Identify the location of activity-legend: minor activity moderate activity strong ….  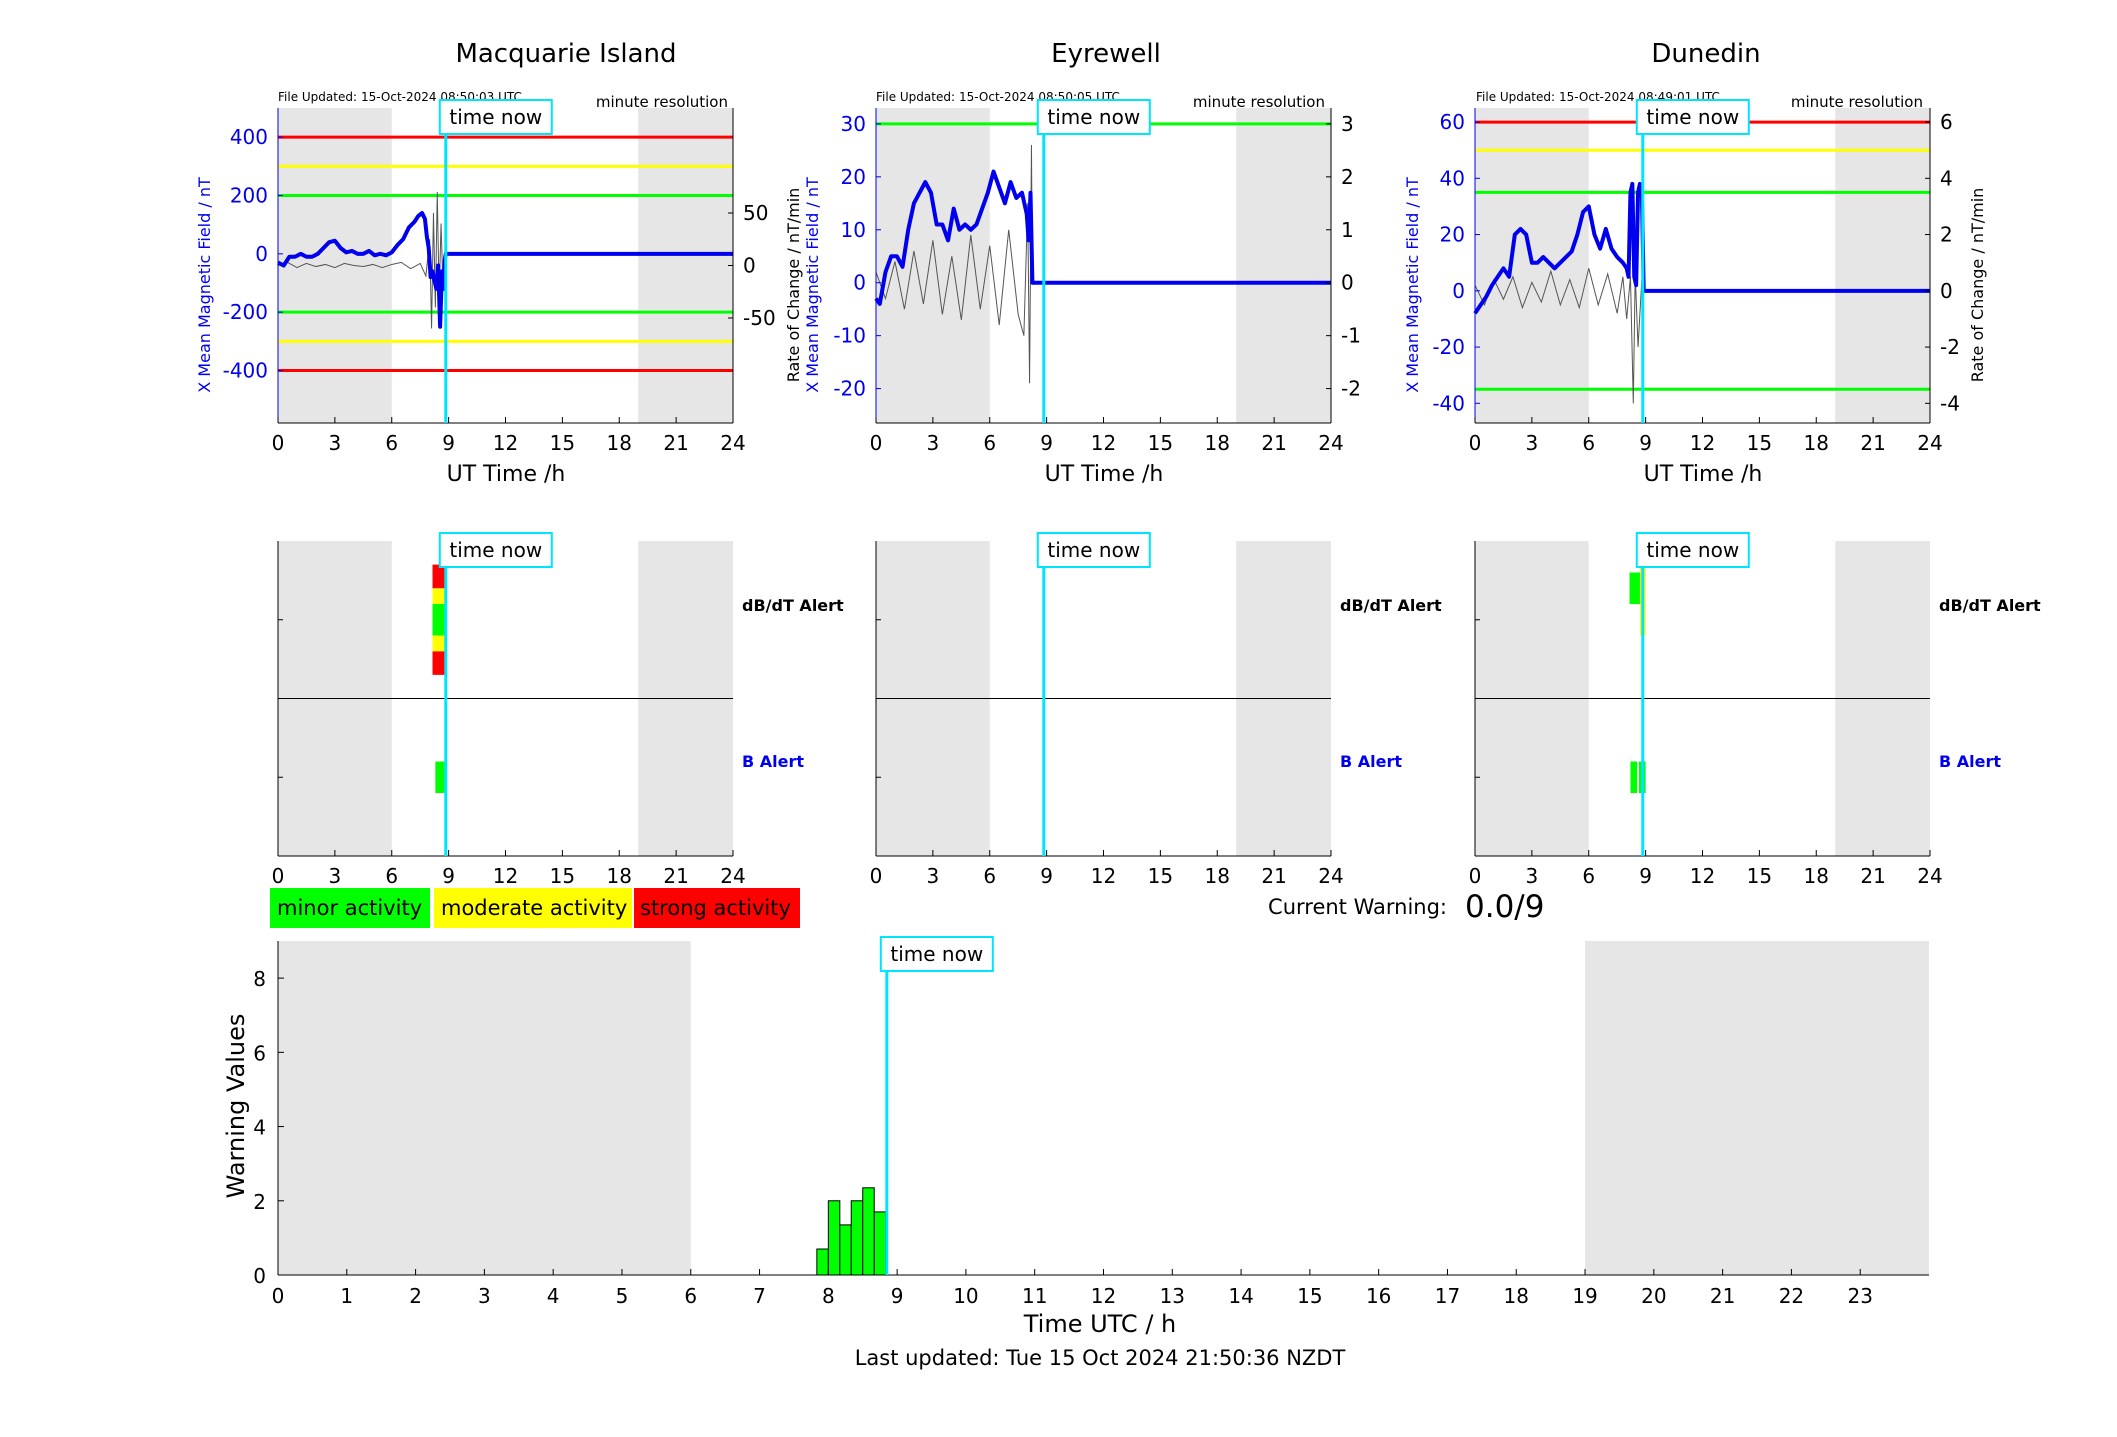
(535, 908).